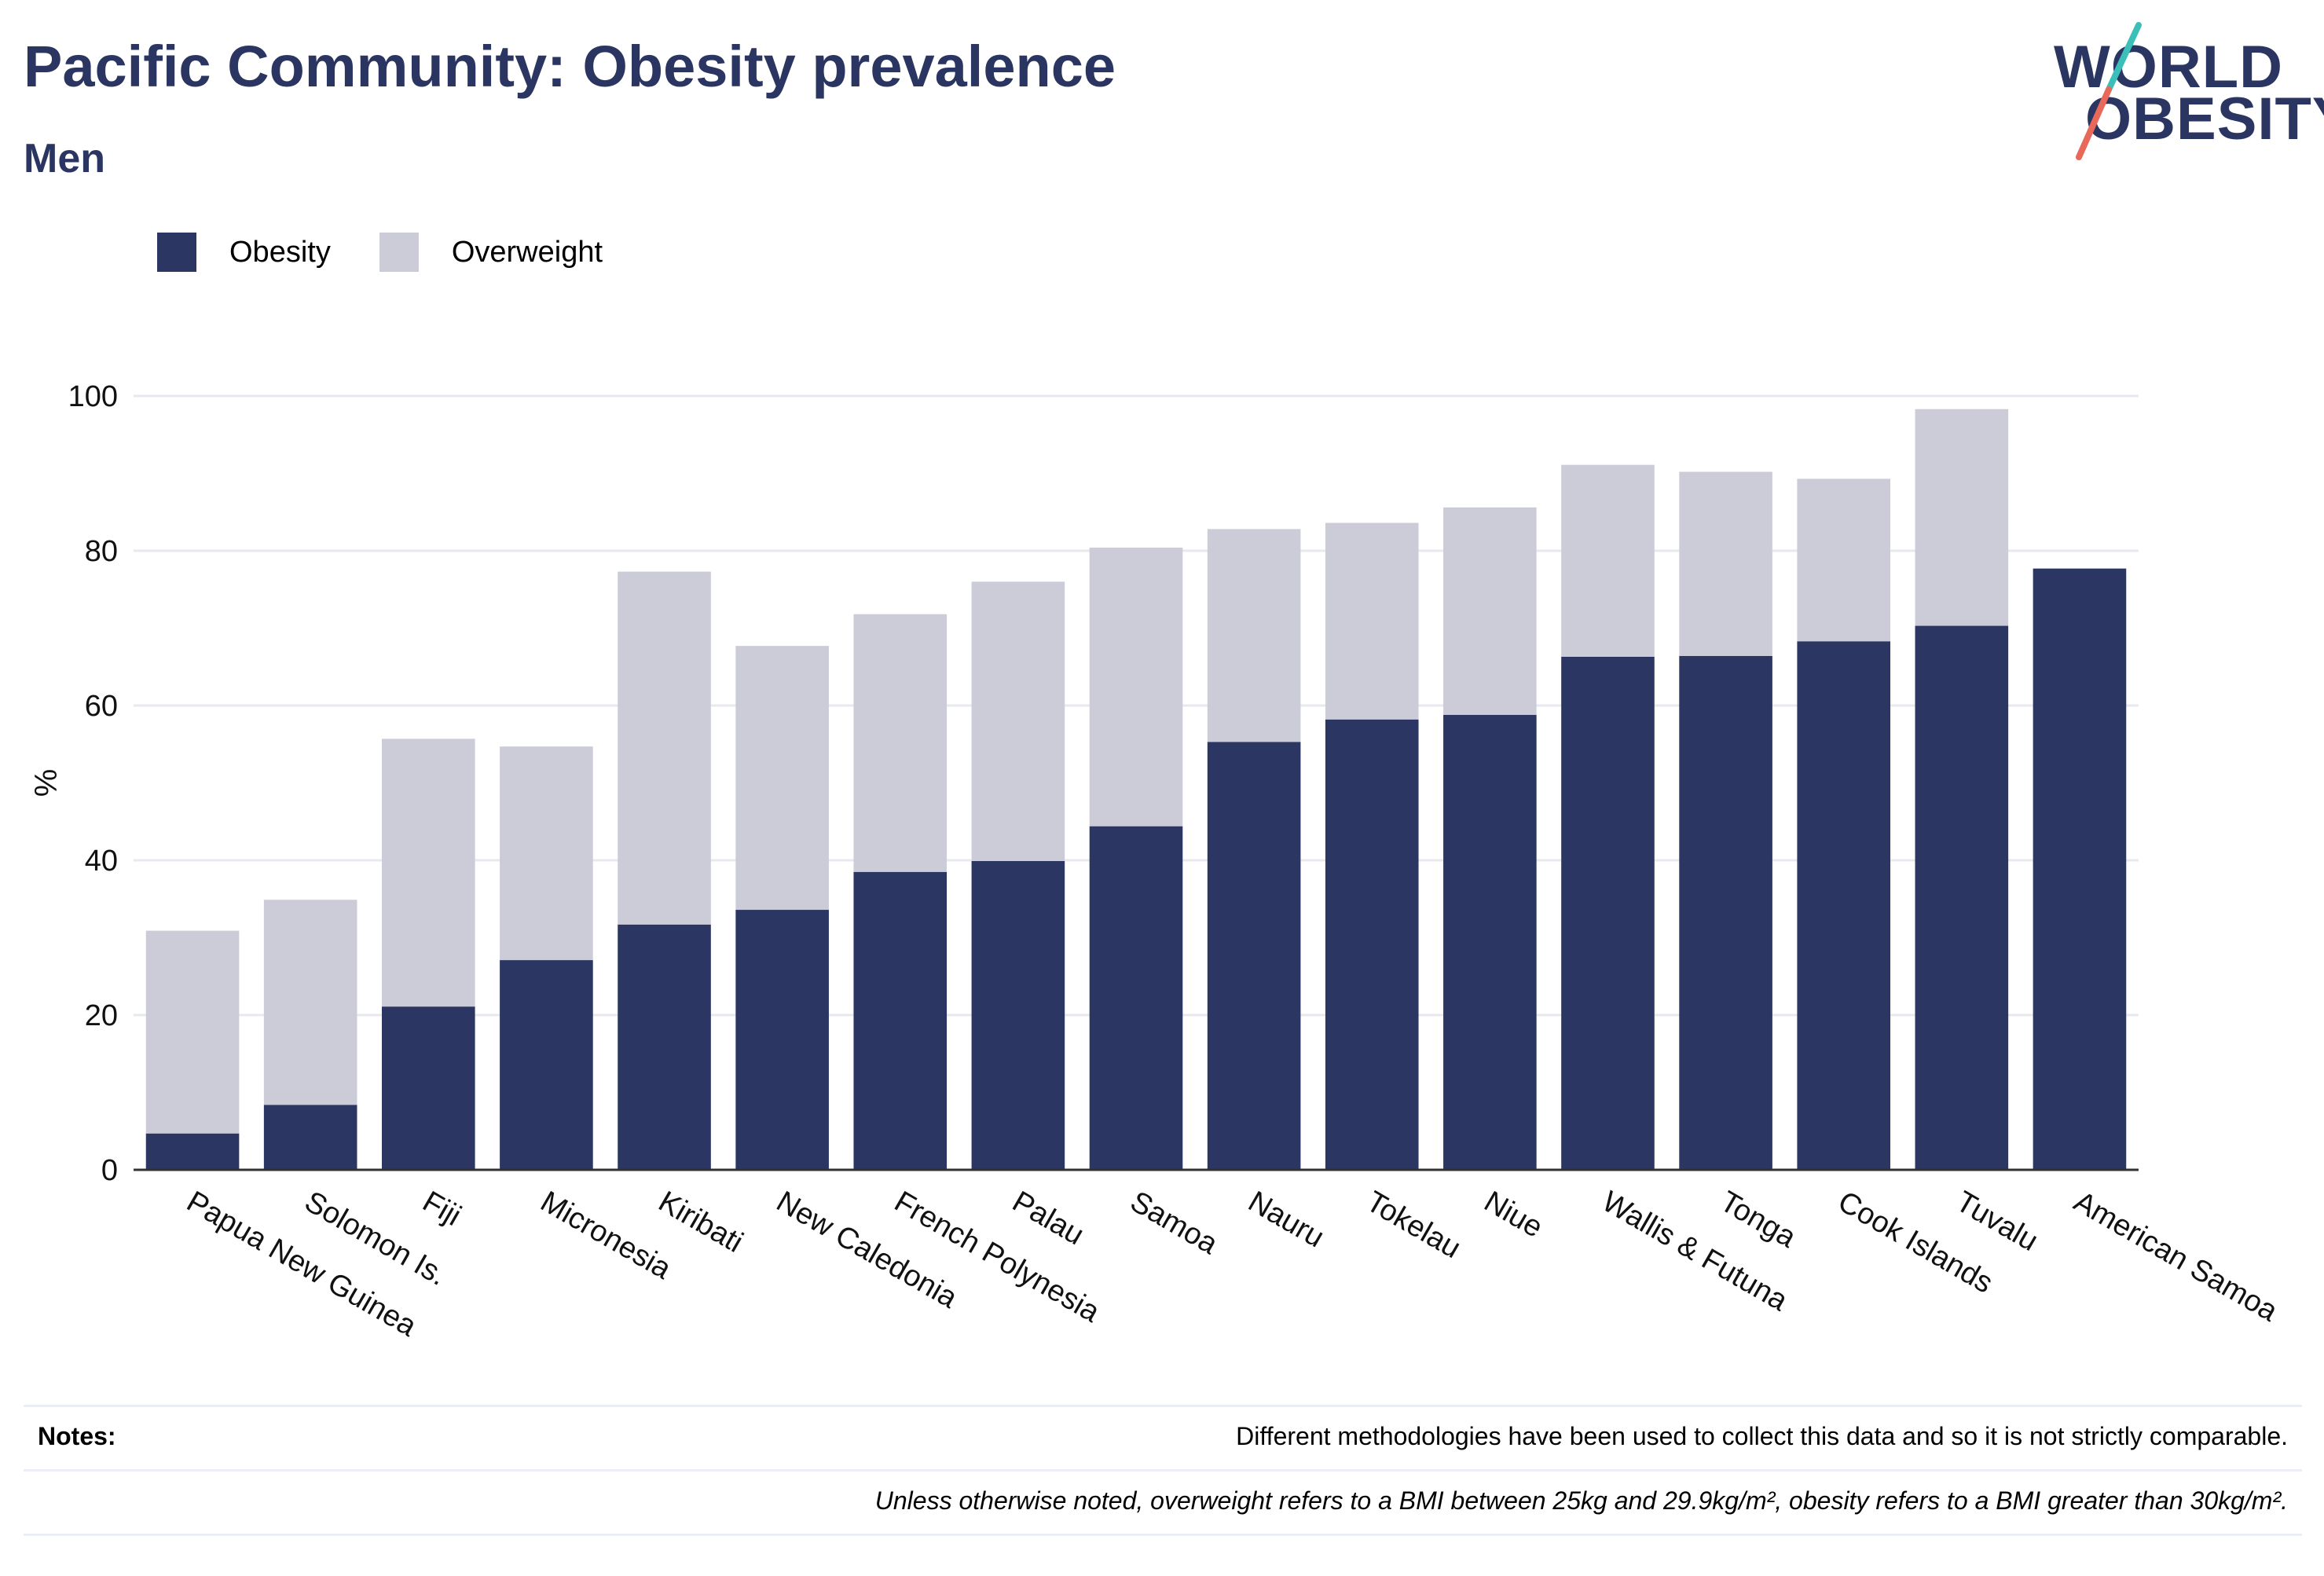 This screenshot has height=1576, width=2324. Describe the element at coordinates (1758, 1220) in the screenshot. I see `x-tick-label: Tonga` at that location.